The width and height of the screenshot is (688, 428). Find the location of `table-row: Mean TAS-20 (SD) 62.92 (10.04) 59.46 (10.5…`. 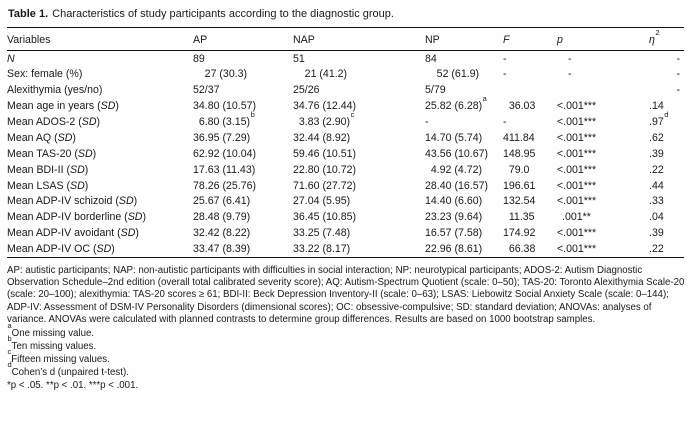

table-row: Mean TAS-20 (SD) 62.92 (10.04) 59.46 (10.5… is located at coordinates (345, 154).